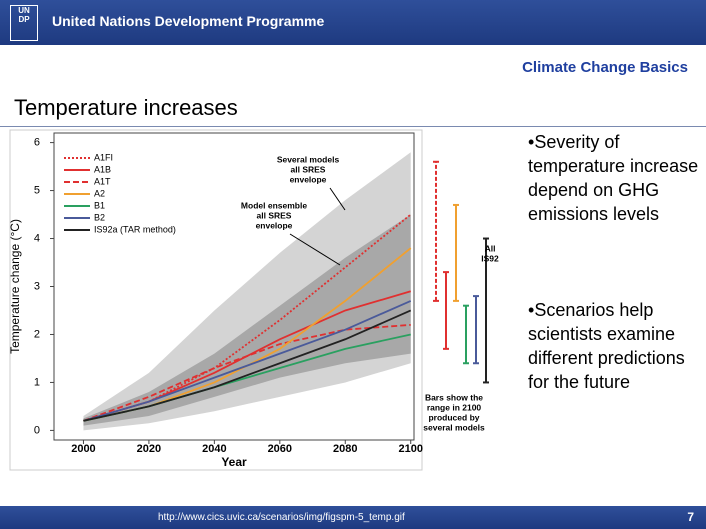  I want to click on y-tick-label: 3, so click(37, 286).